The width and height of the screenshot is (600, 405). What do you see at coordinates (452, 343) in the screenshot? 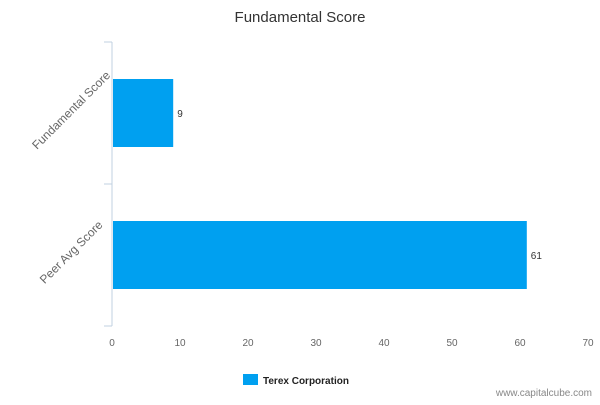
I see `x-tick-label: 50` at bounding box center [452, 343].